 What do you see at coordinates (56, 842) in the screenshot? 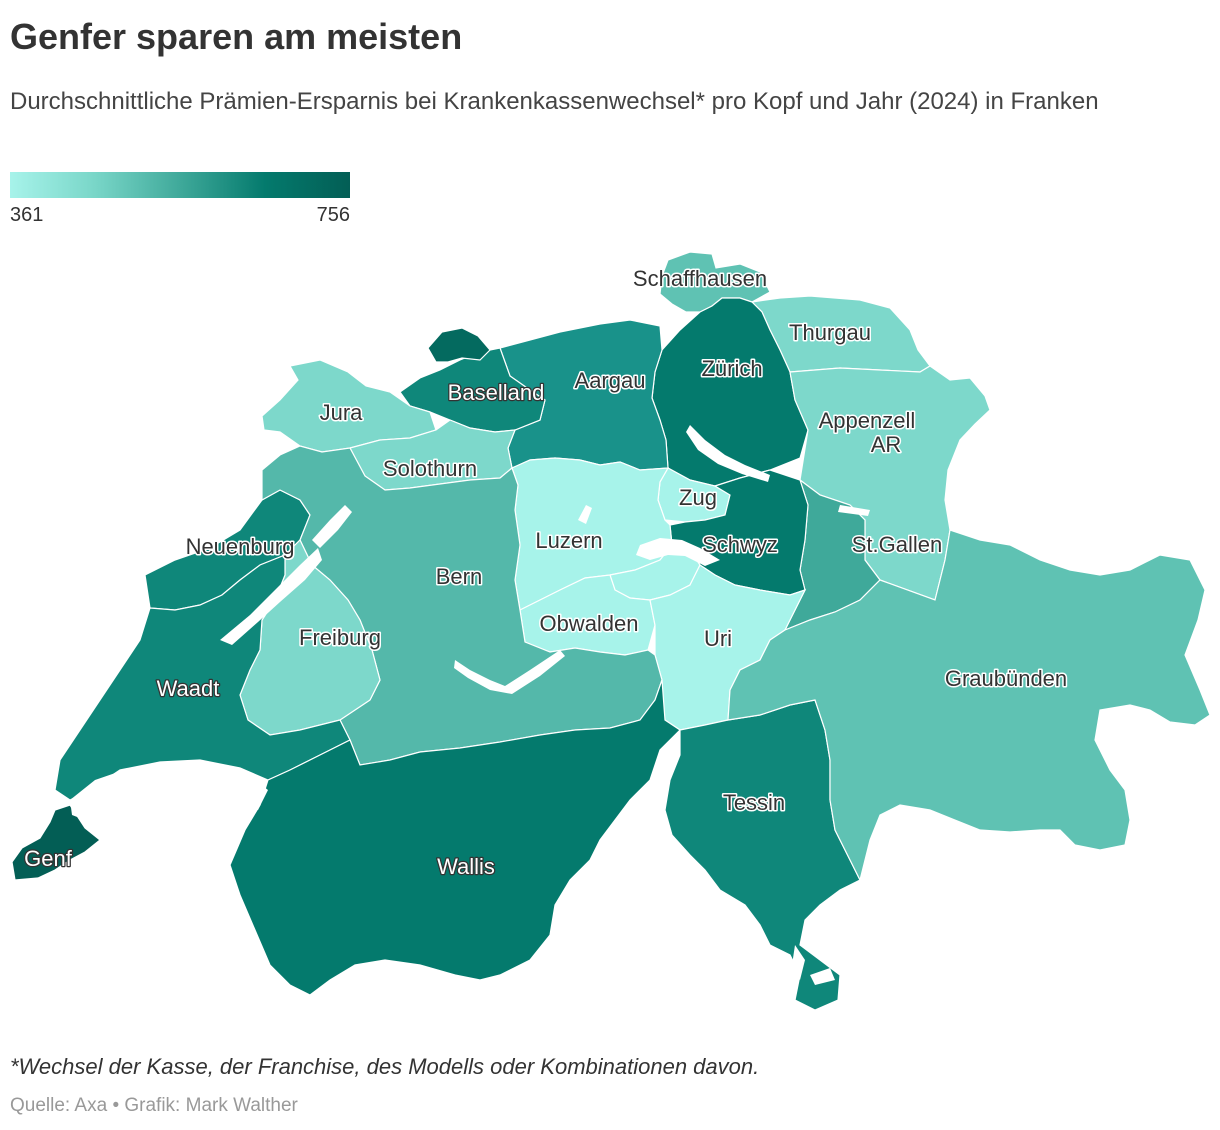
I see `canton-genf` at bounding box center [56, 842].